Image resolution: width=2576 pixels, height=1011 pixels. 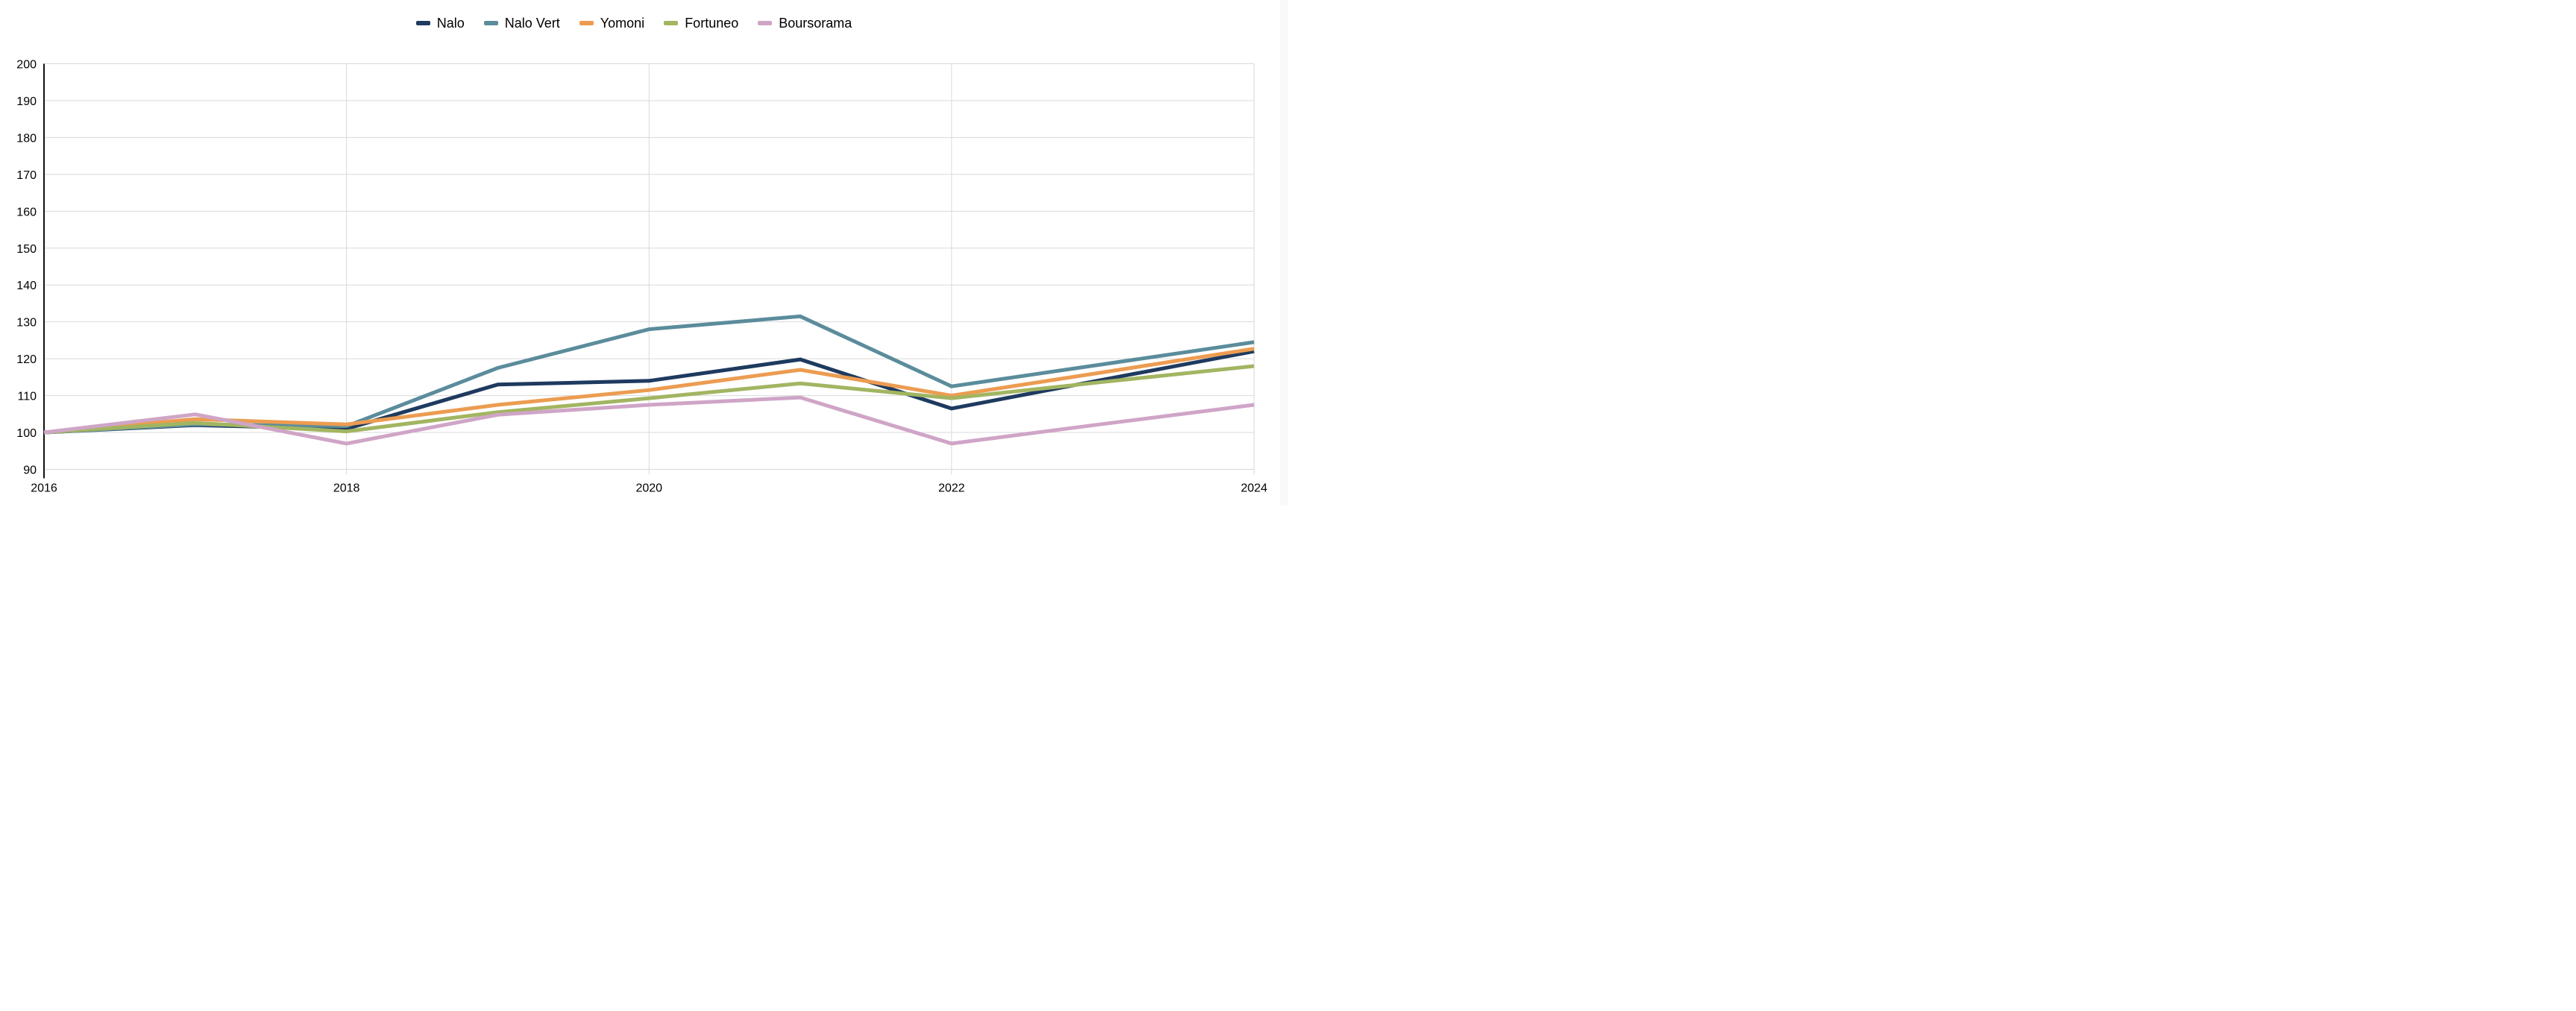 I want to click on legend-item-nalo-vert: Nalo Vert, so click(x=522, y=23).